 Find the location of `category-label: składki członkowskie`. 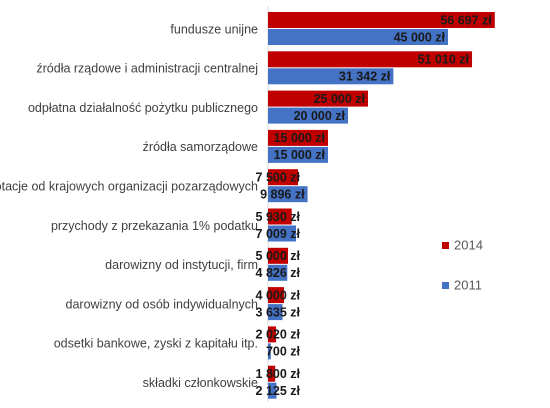

category-label: składki członkowskie is located at coordinates (200, 383).